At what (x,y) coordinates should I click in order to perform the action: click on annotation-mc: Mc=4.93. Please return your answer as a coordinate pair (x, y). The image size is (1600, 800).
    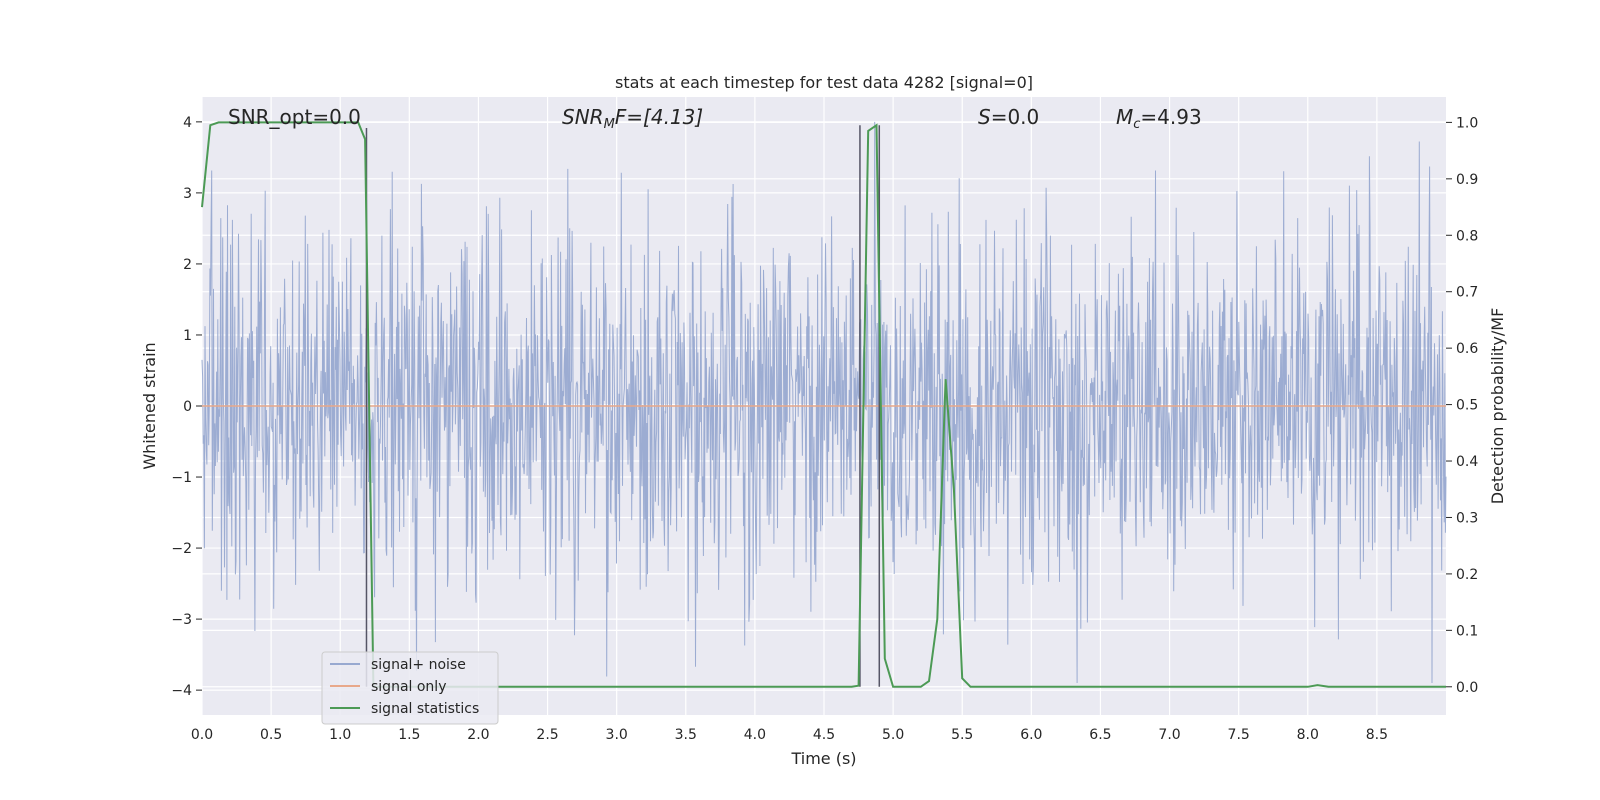
    Looking at the image, I should click on (1159, 118).